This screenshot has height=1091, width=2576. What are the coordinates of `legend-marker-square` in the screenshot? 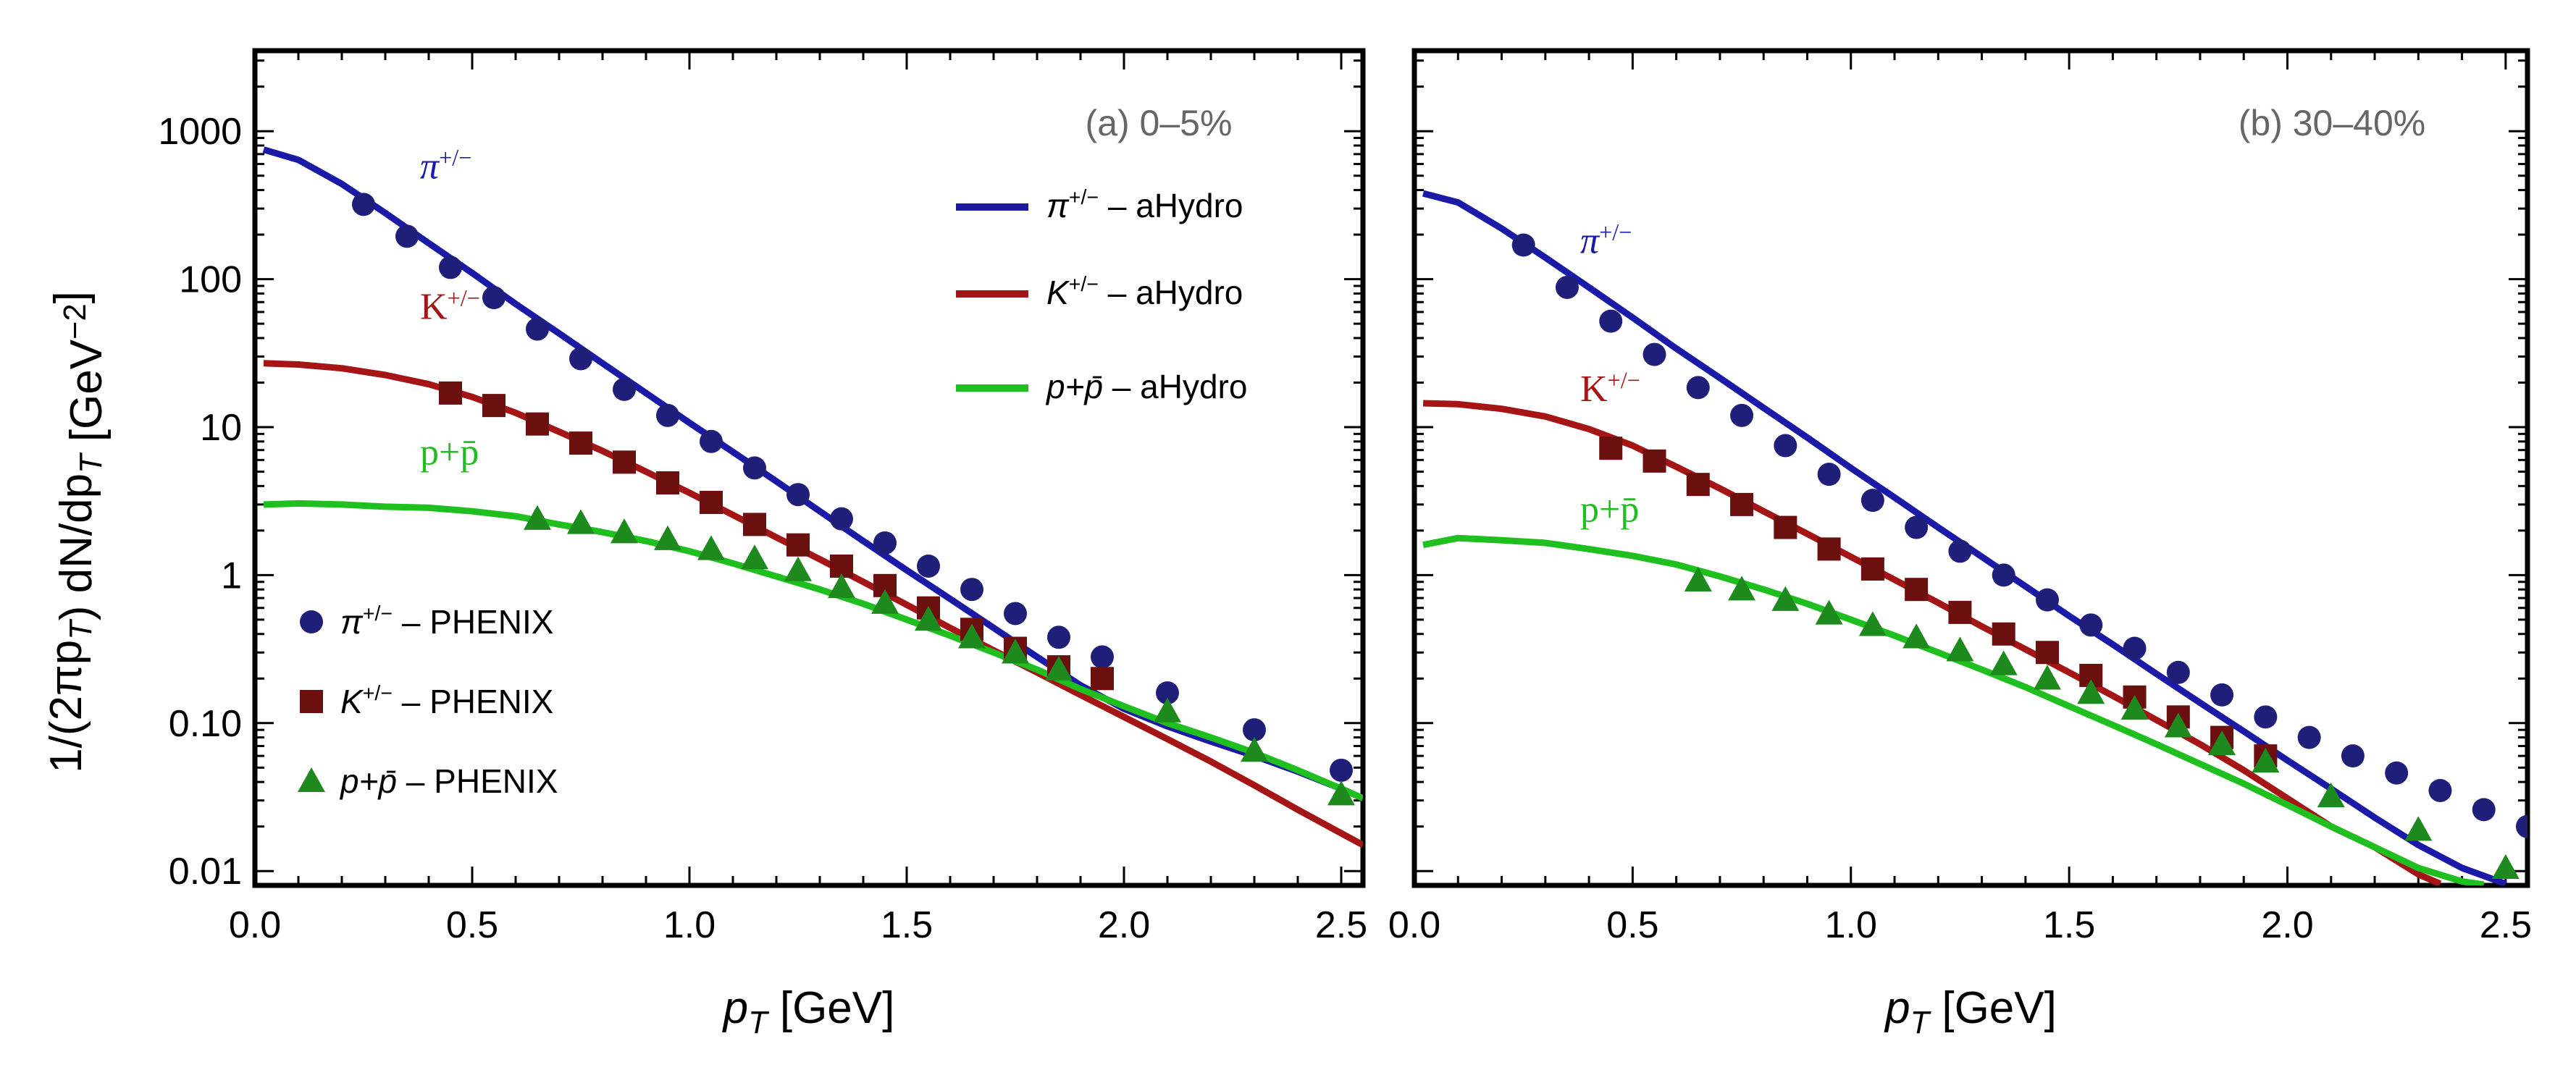 It's located at (311, 701).